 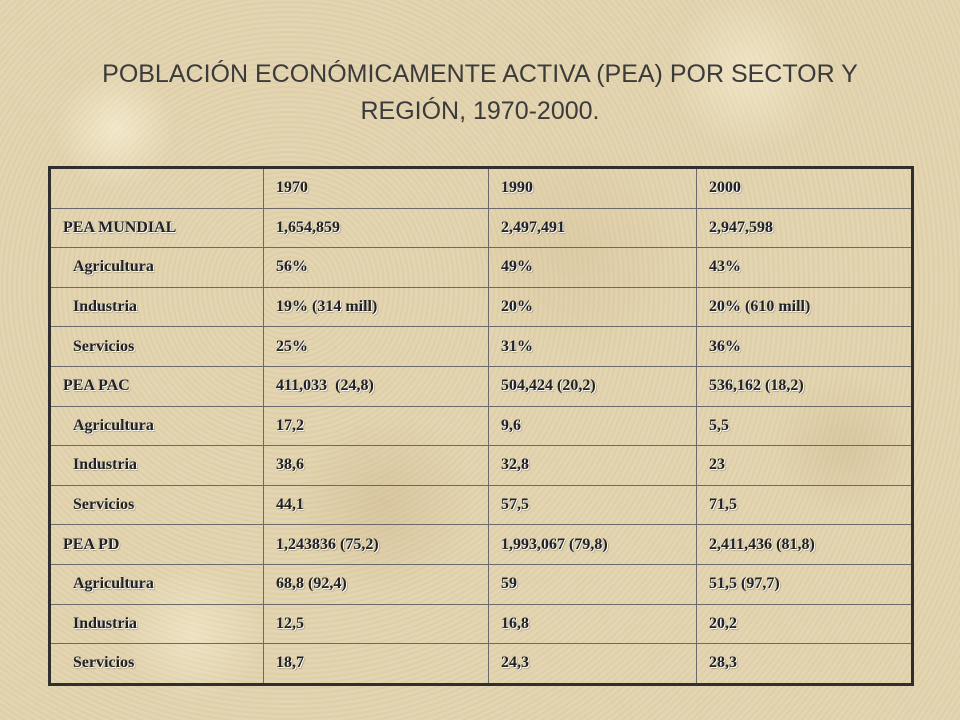 I want to click on cell-2000: 23, so click(x=804, y=465).